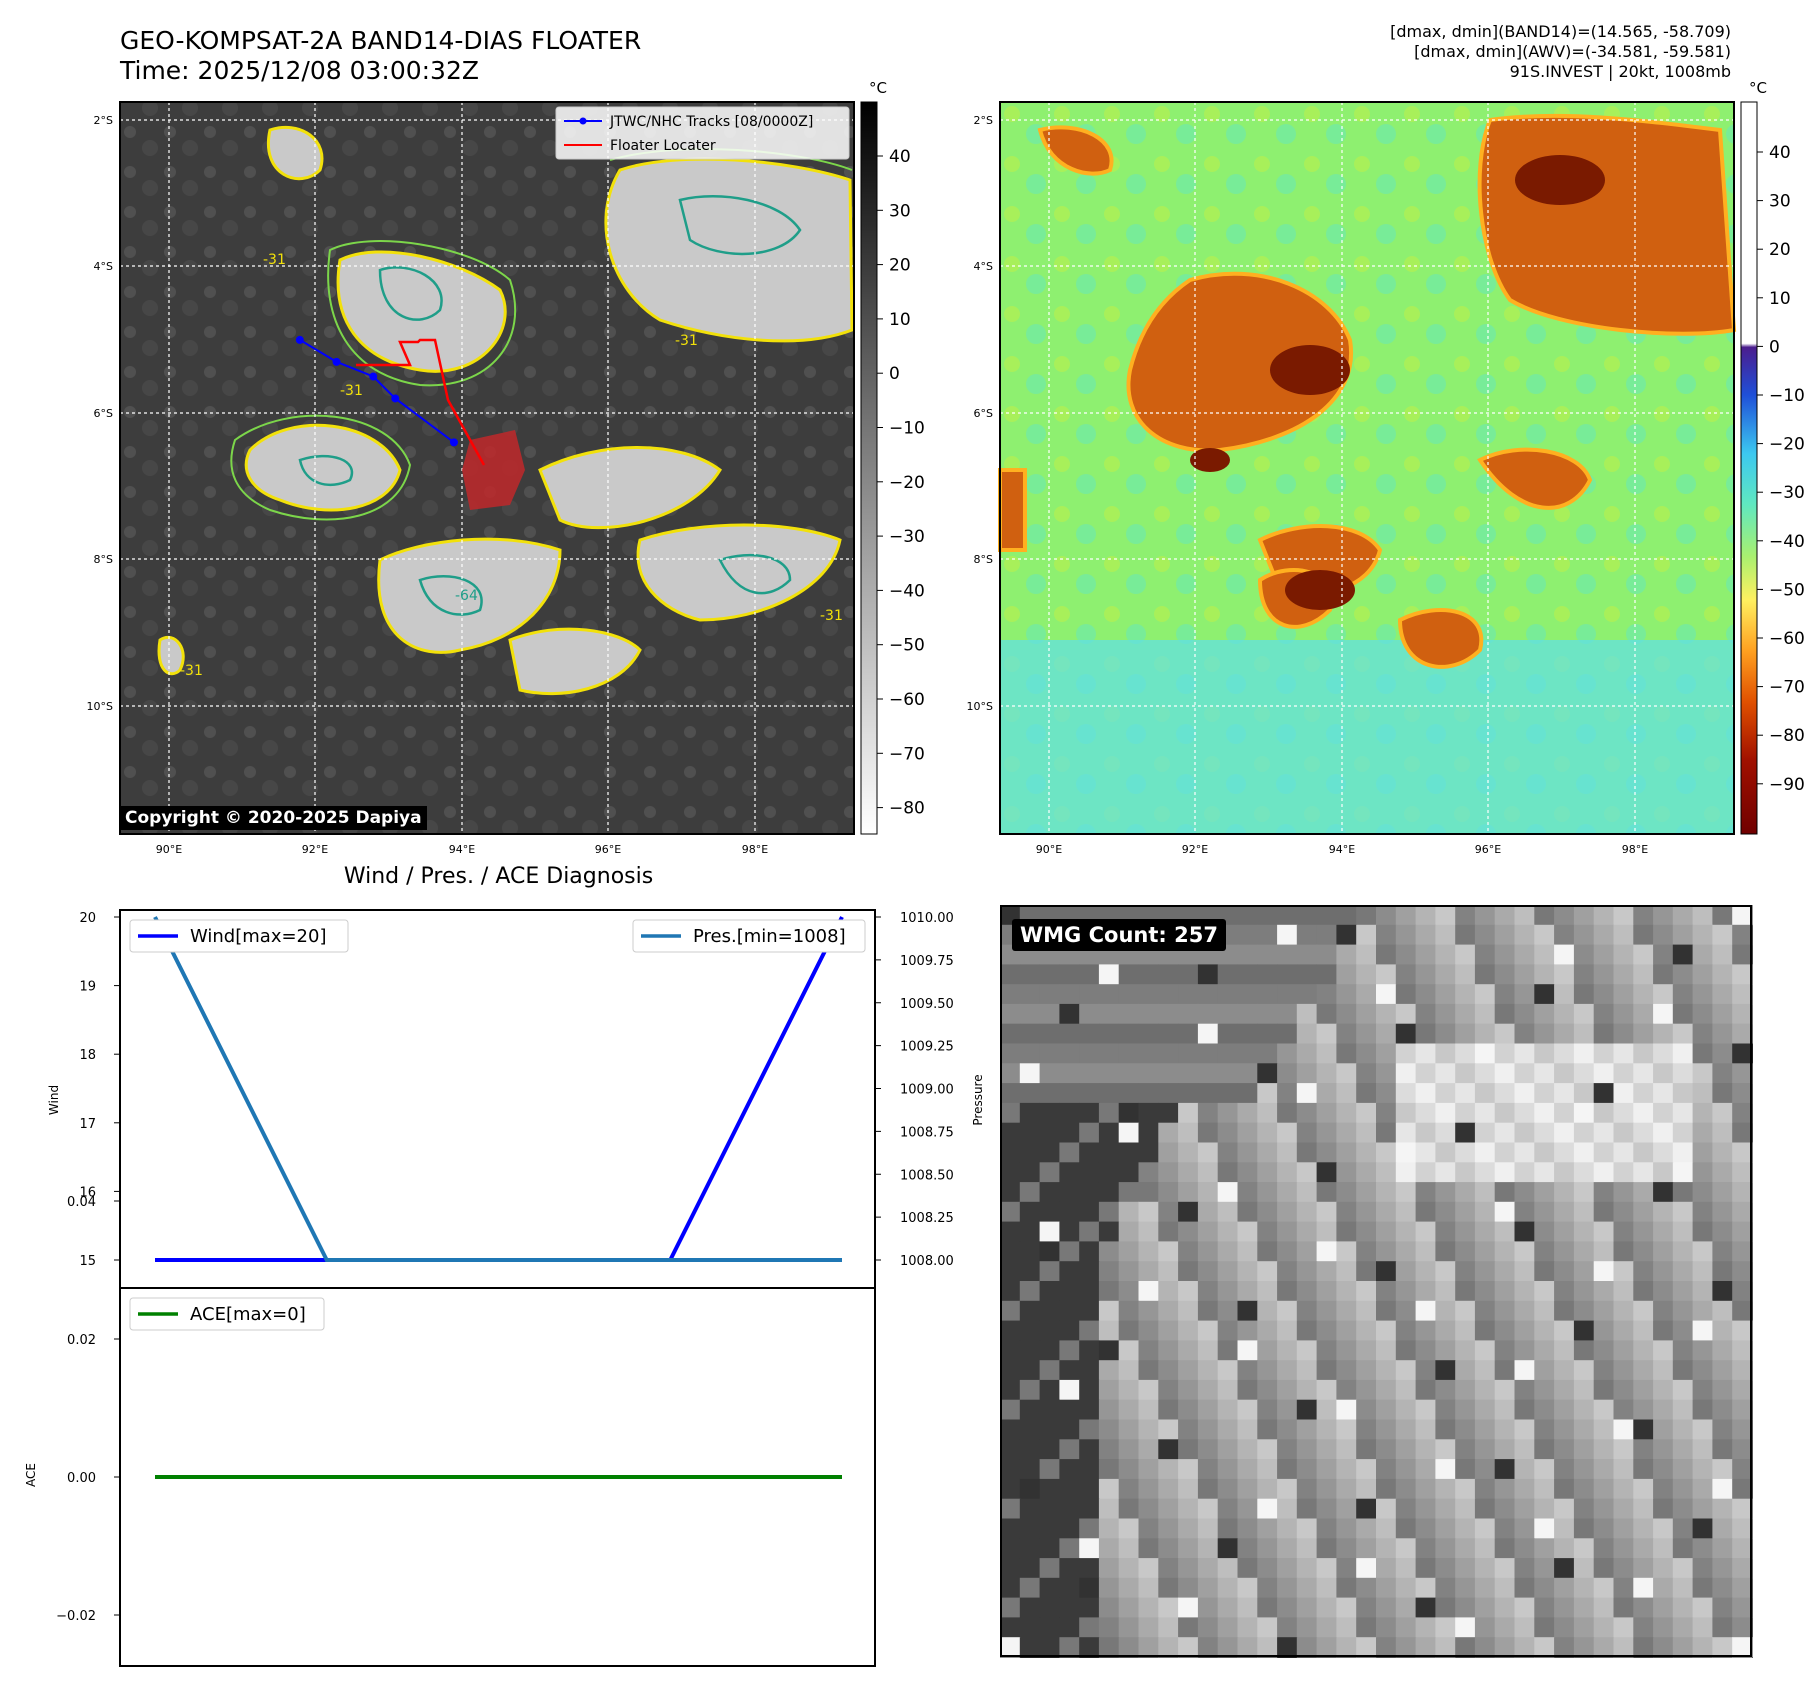 This screenshot has width=1813, height=1690. Describe the element at coordinates (421, 402) in the screenshot. I see `floater-locator-line` at that location.